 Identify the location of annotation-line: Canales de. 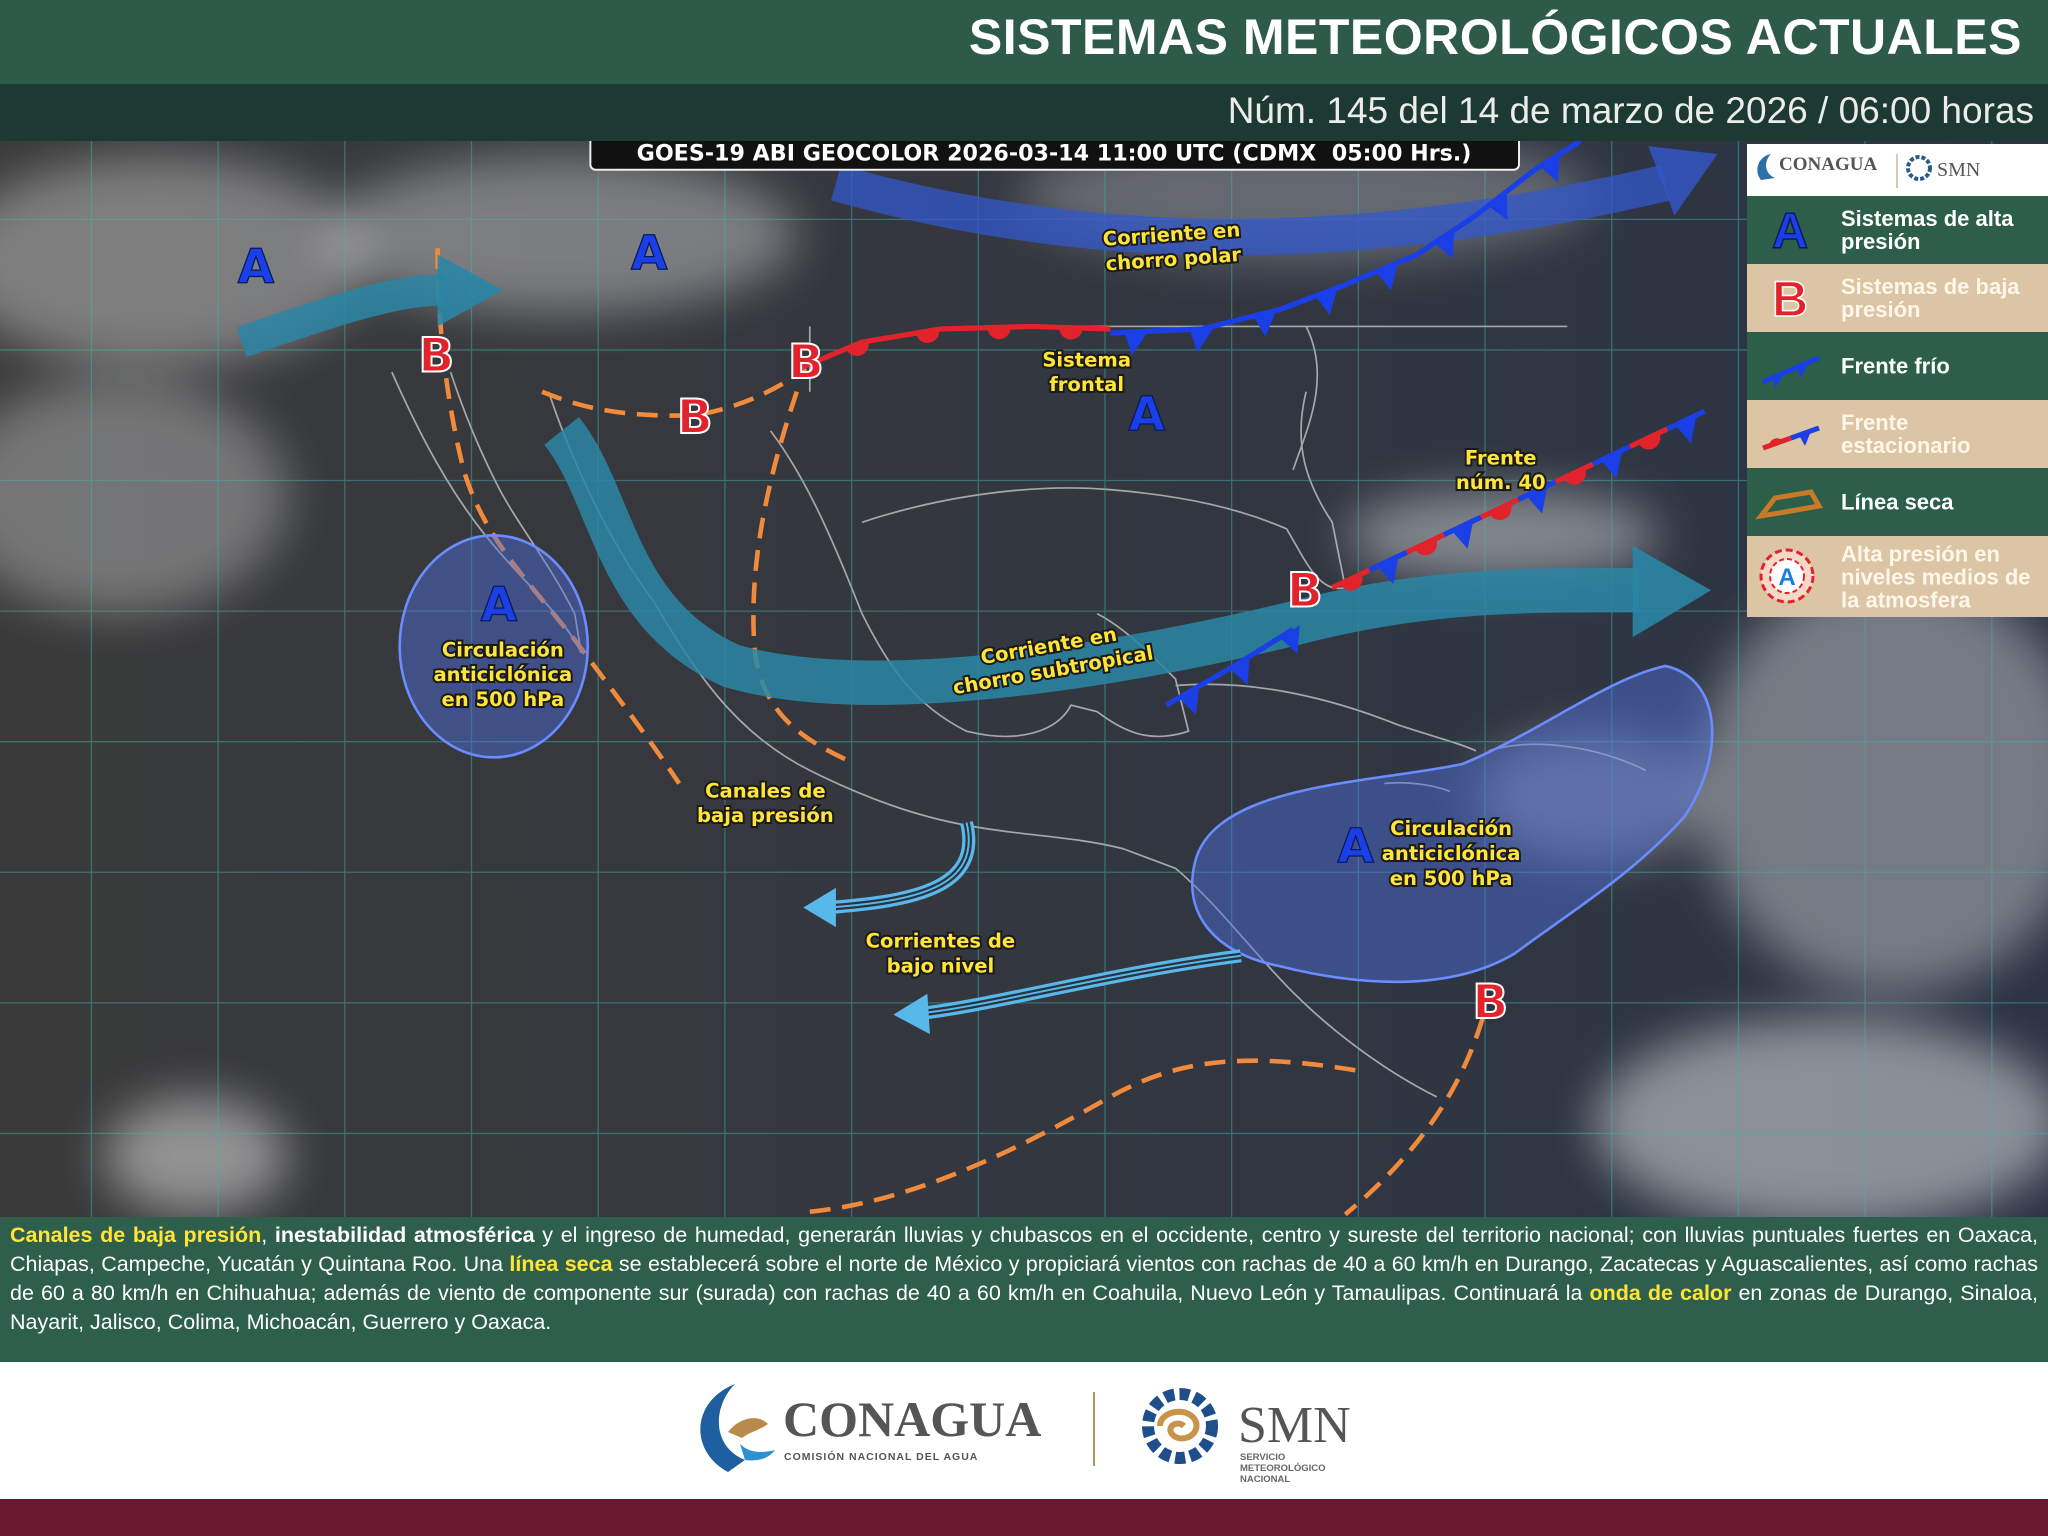
(765, 790).